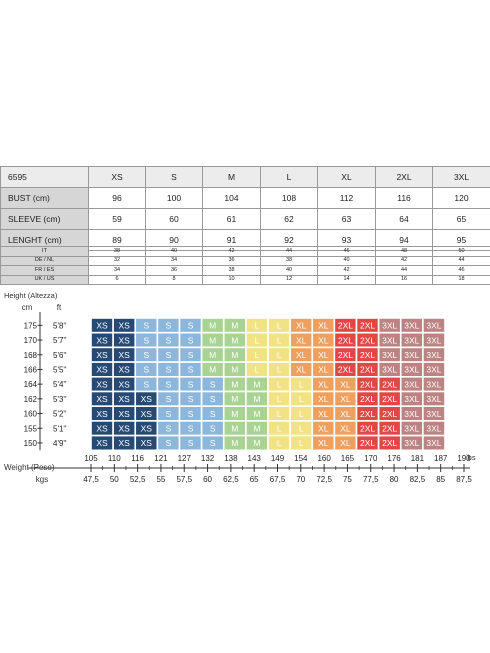  Describe the element at coordinates (174, 198) in the screenshot. I see `table-cell: 100` at that location.